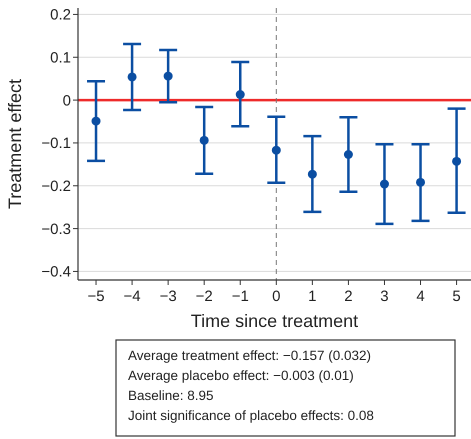 The width and height of the screenshot is (471, 439). I want to click on x-tick-label: −1, so click(240, 296).